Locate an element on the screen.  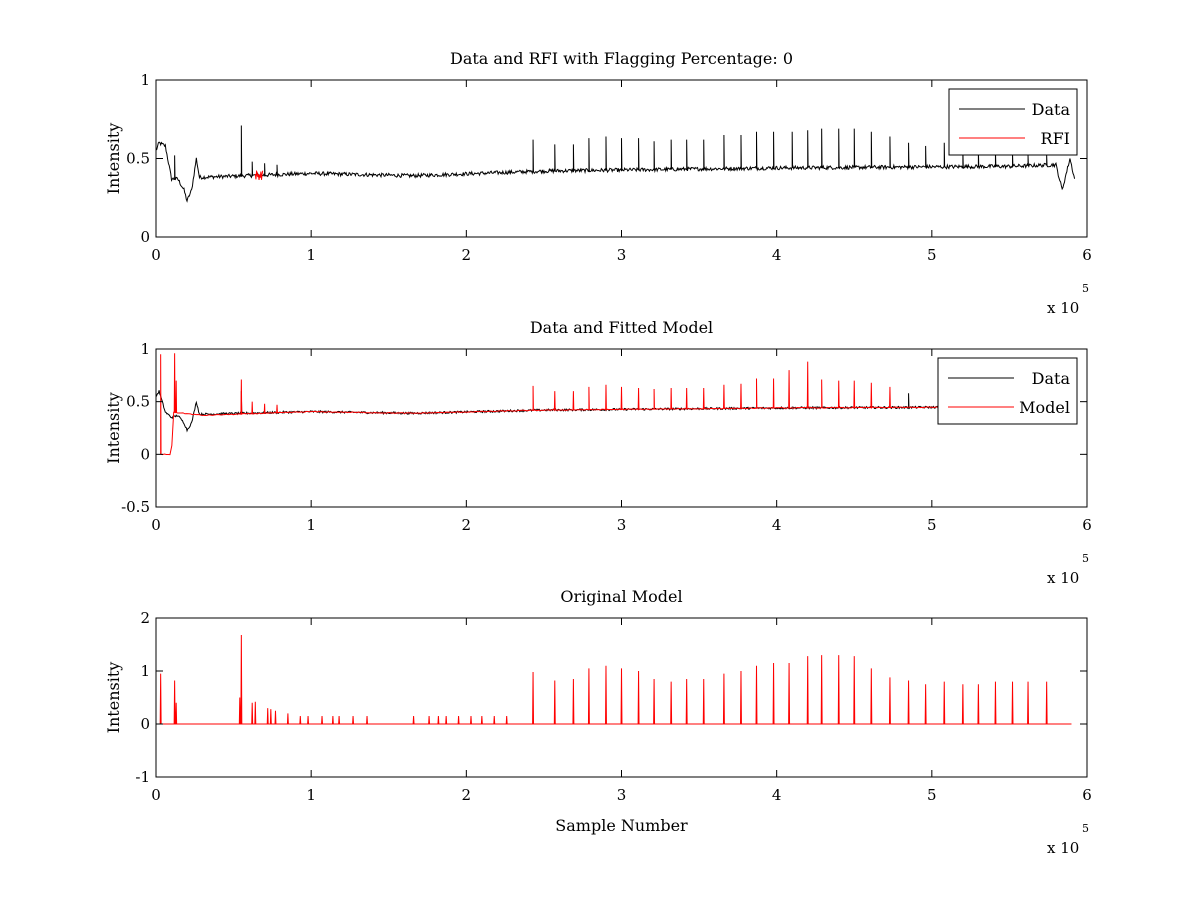
series-data-line is located at coordinates (616, 164).